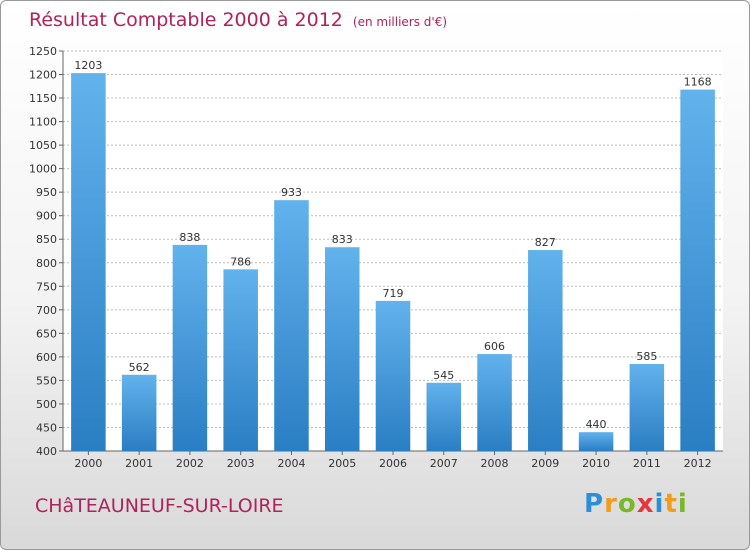 The image size is (750, 550). I want to click on x-tick-label: 2007, so click(444, 463).